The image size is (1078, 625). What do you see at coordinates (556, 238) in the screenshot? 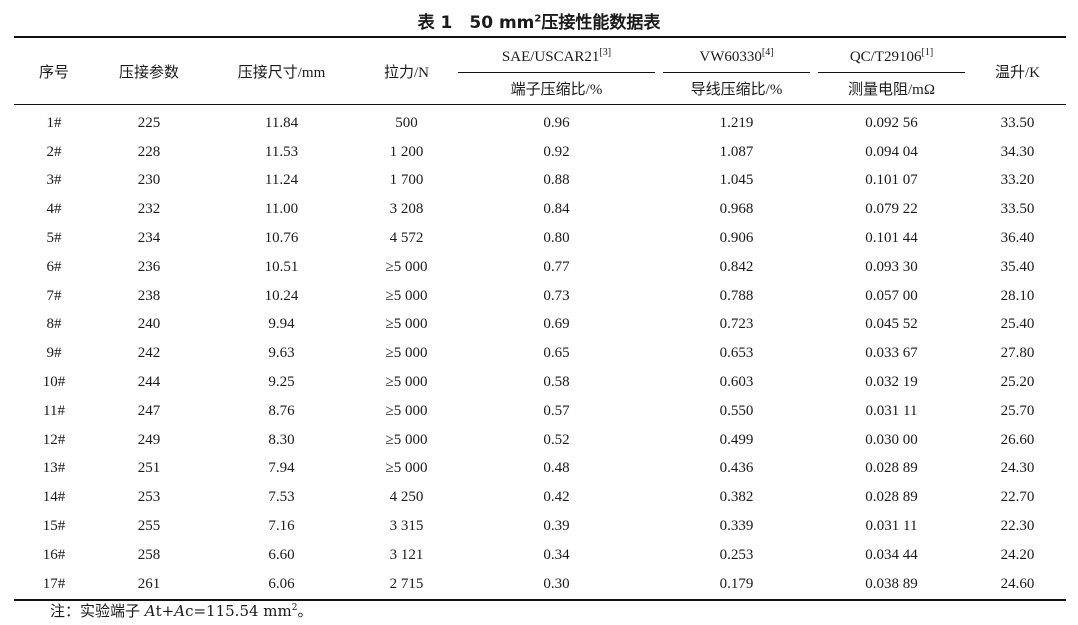
I see `cell-sae: 0.80` at bounding box center [556, 238].